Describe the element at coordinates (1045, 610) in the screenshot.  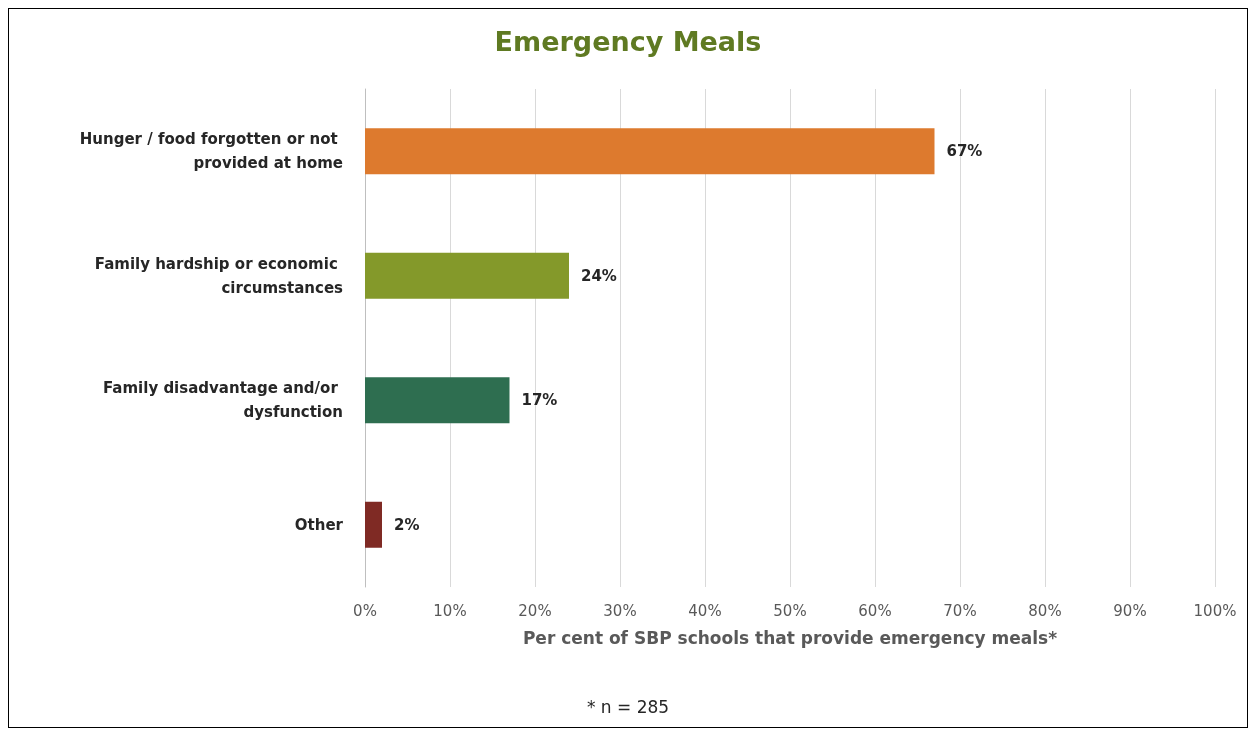
I see `x-tick-label: 80%` at that location.